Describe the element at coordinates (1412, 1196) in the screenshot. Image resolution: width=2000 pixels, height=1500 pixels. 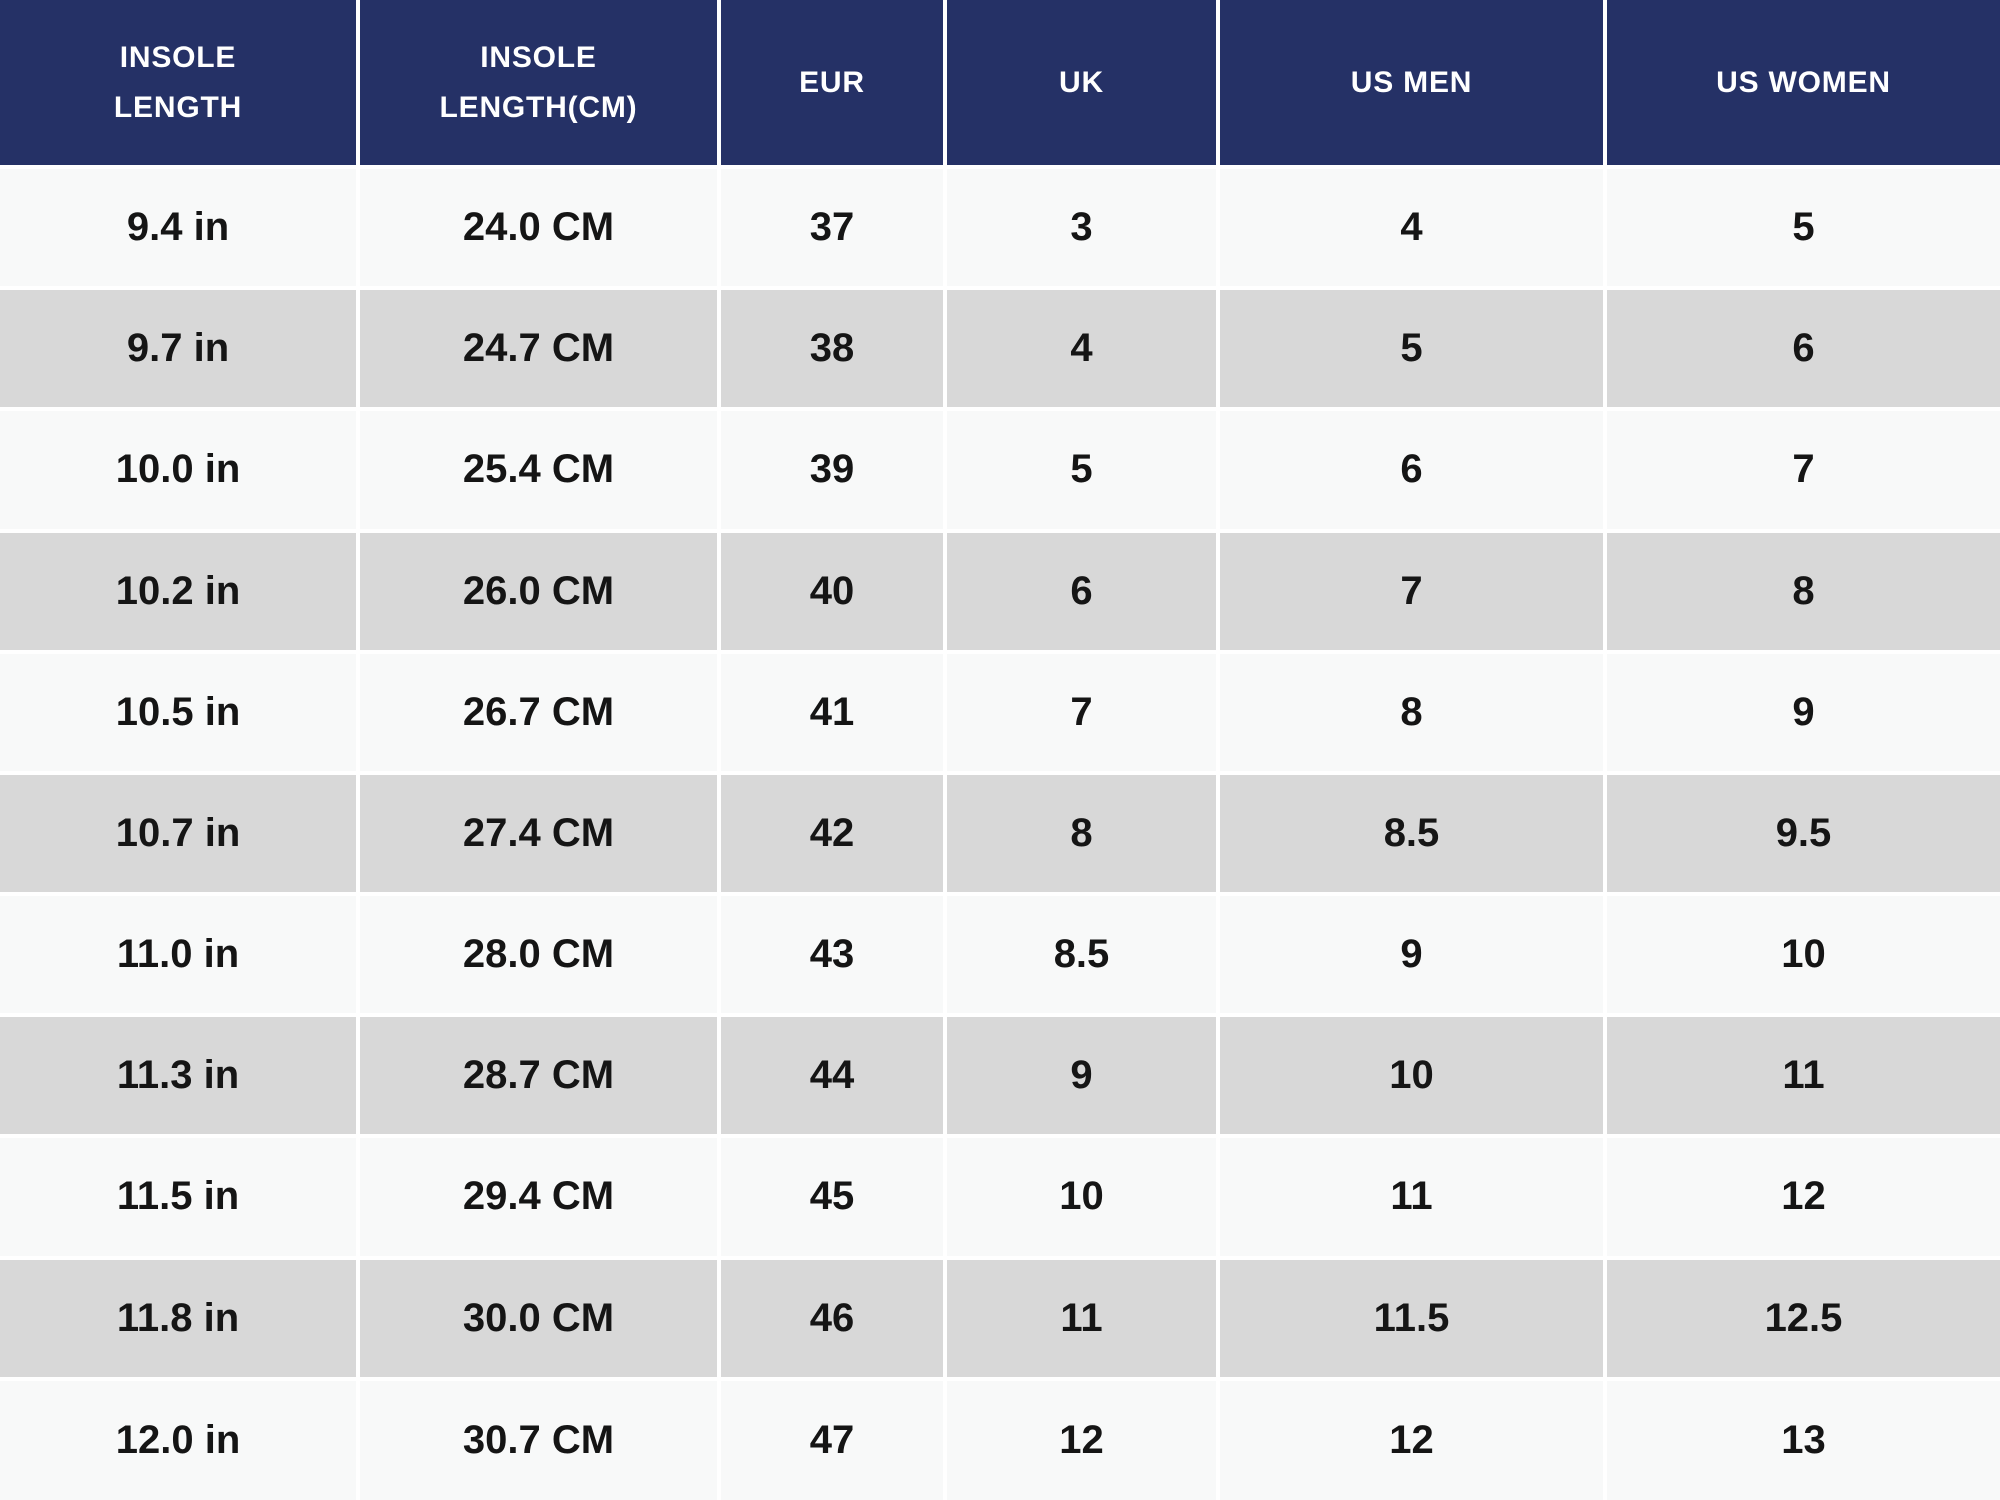
I see `cell-us-men: 11` at that location.